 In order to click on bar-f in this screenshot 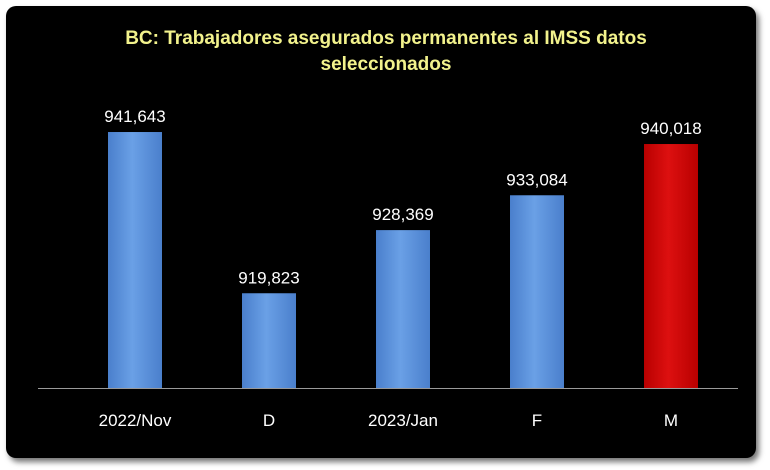, I will do `click(537, 291)`.